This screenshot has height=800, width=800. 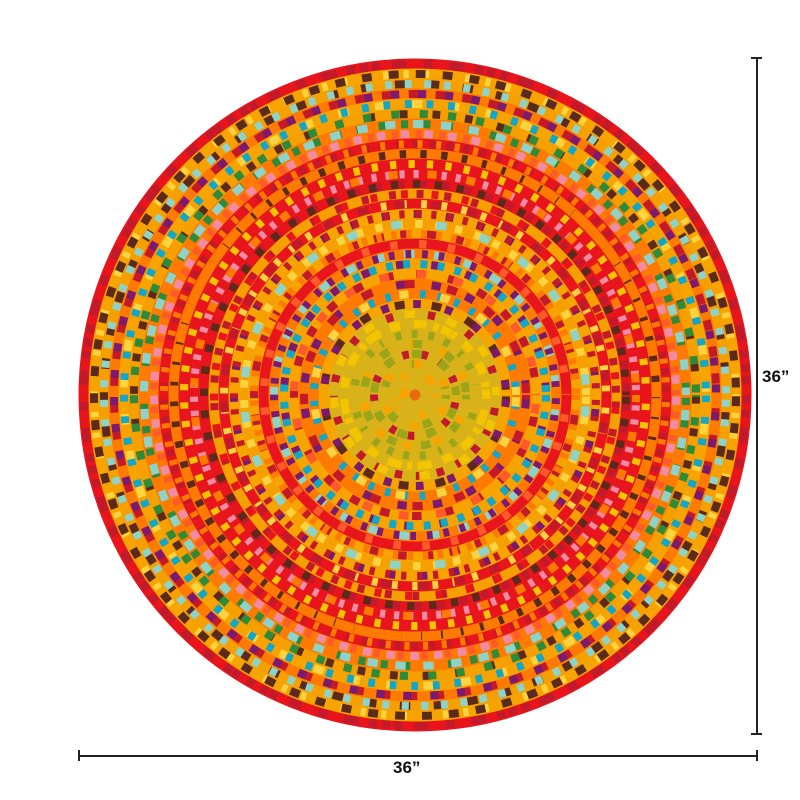 What do you see at coordinates (776, 376) in the screenshot?
I see `height-dimension-label: 36”` at bounding box center [776, 376].